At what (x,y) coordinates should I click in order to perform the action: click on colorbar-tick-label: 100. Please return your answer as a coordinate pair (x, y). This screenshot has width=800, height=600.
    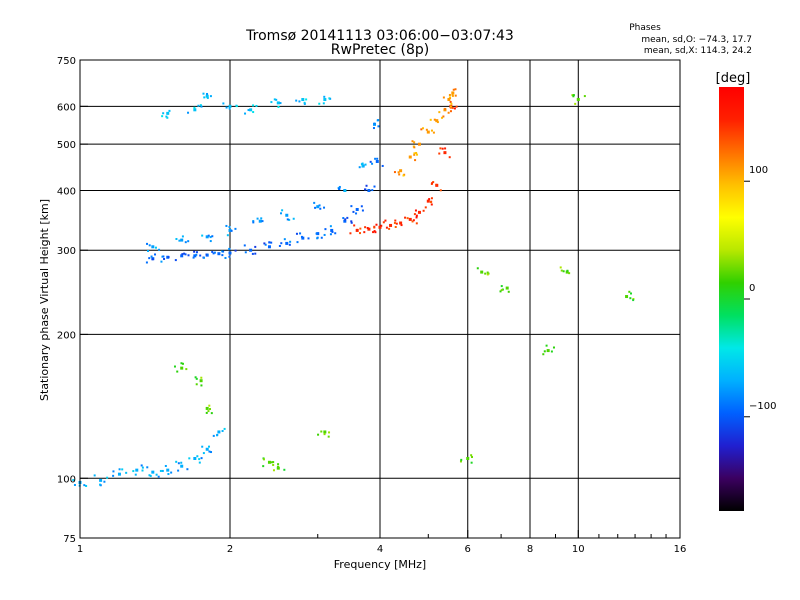
    Looking at the image, I should click on (758, 170).